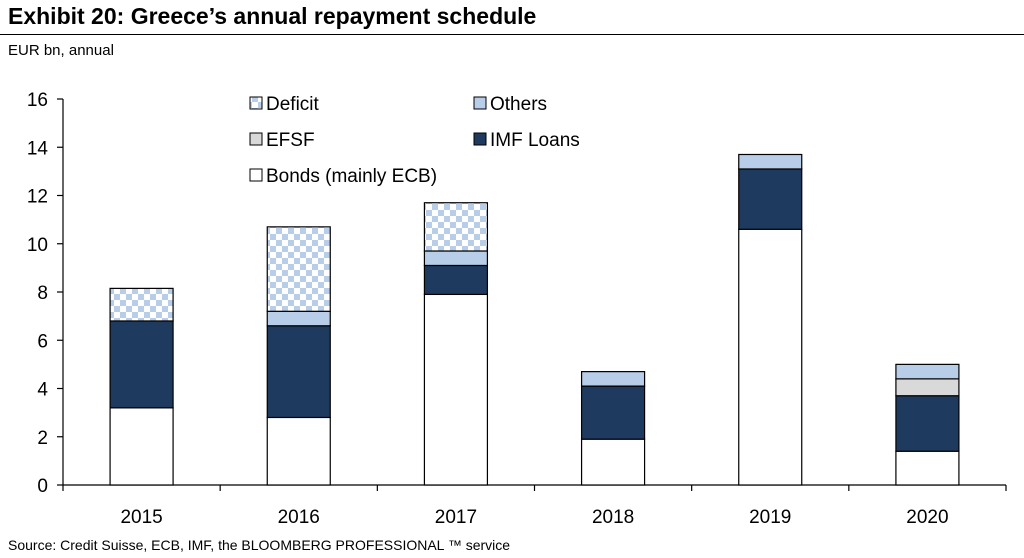 The image size is (1024, 558). Describe the element at coordinates (141, 517) in the screenshot. I see `x-tick-label: 2015` at that location.